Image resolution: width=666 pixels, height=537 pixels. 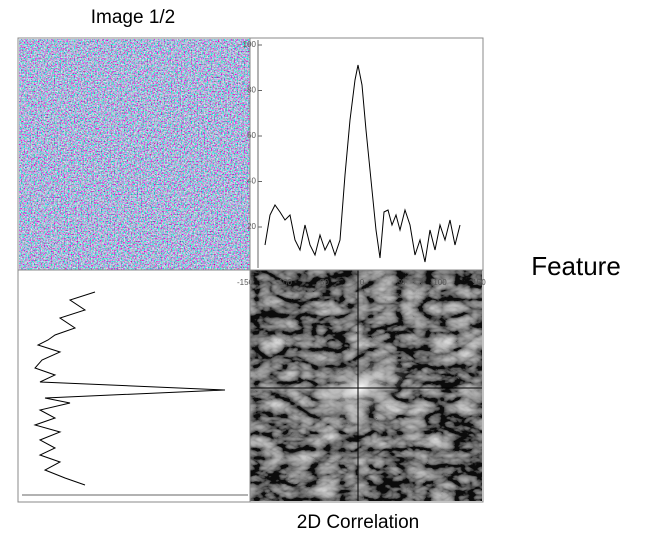 What do you see at coordinates (323, 282) in the screenshot?
I see `x-tick-label: -50` at bounding box center [323, 282].